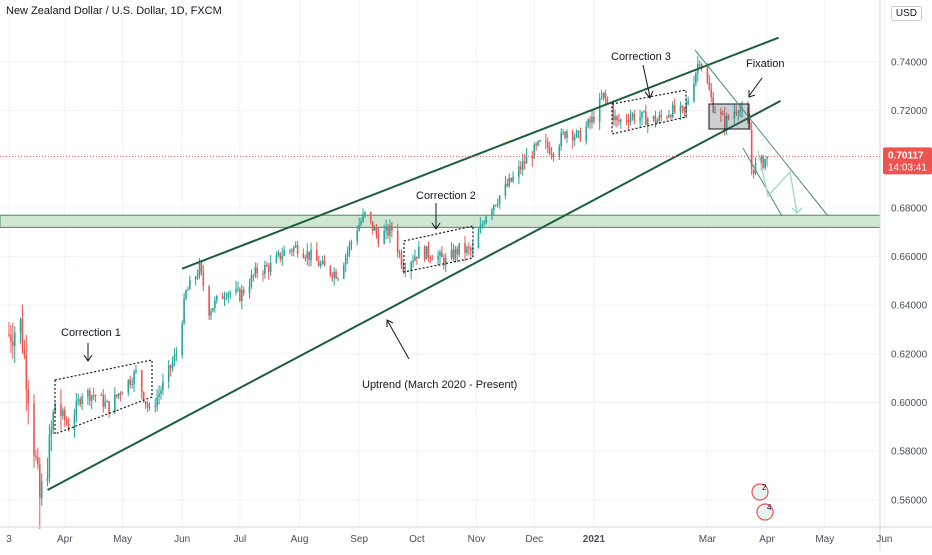  Describe the element at coordinates (764, 487) in the screenshot. I see `event-badge-count: 2` at that location.